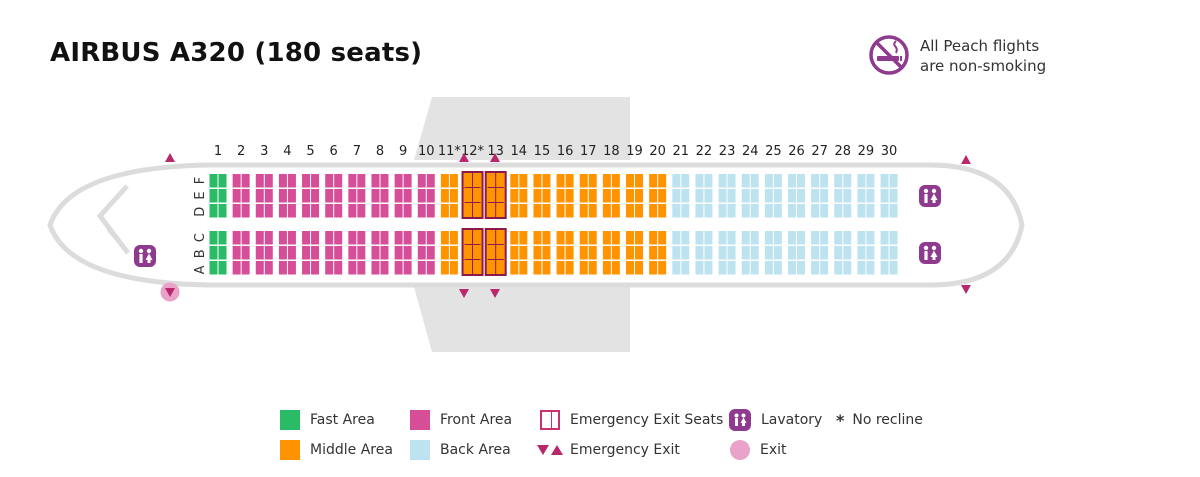 This screenshot has height=477, width=1200. What do you see at coordinates (634, 151) in the screenshot?
I see `row-number-label: 19` at bounding box center [634, 151].